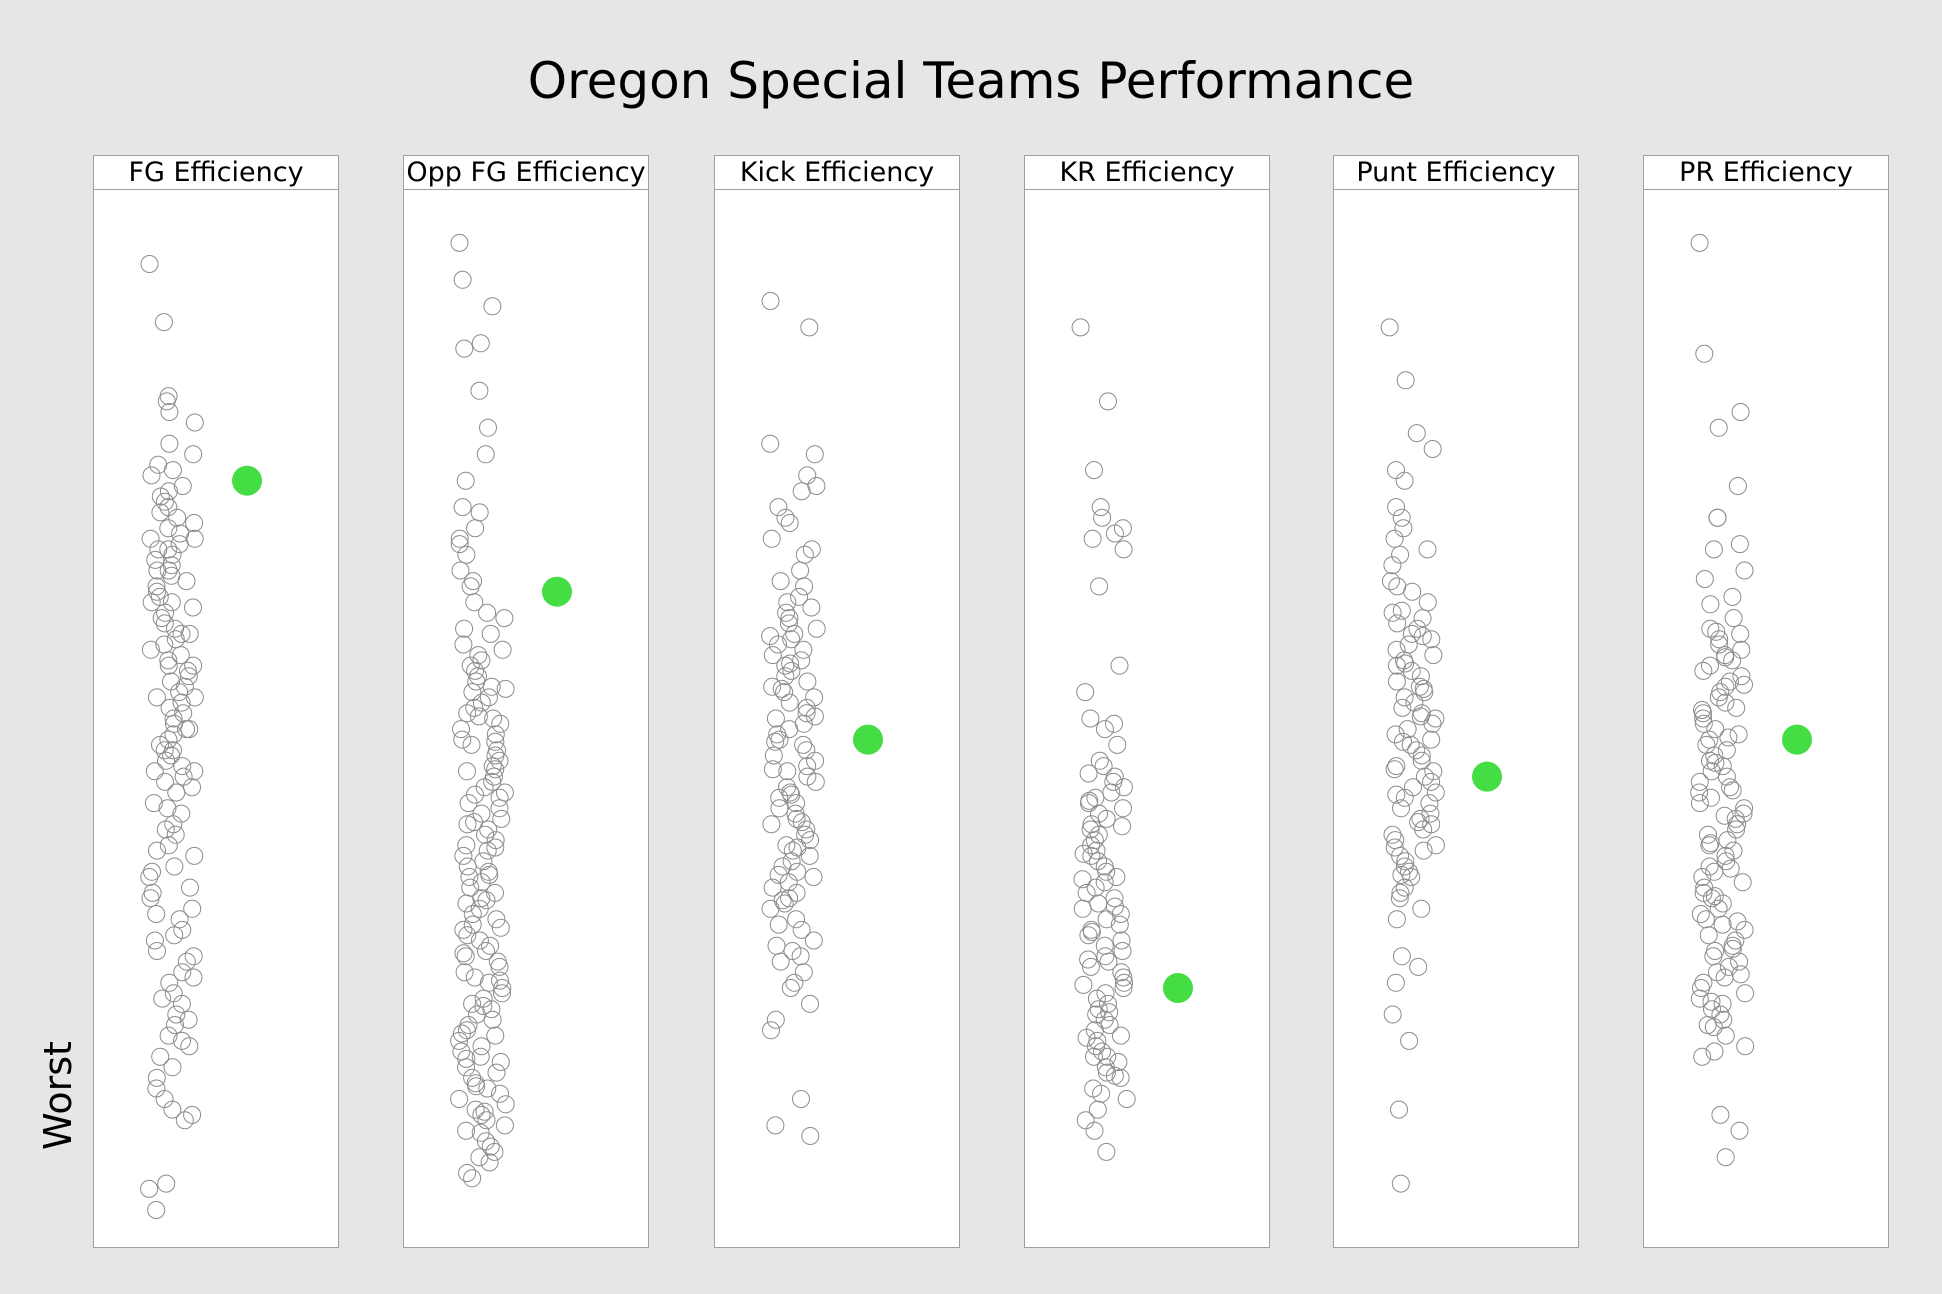 Image resolution: width=1942 pixels, height=1294 pixels. What do you see at coordinates (1456, 701) in the screenshot?
I see `panel-4: Punt Efficiency` at bounding box center [1456, 701].